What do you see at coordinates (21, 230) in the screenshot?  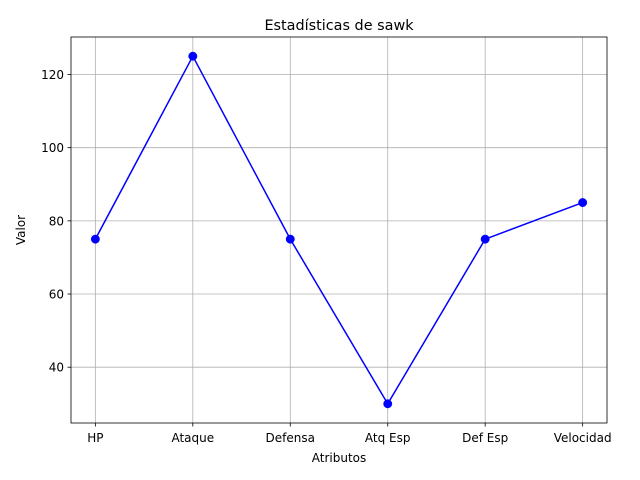 I see `y-axis-label: Valor` at bounding box center [21, 230].